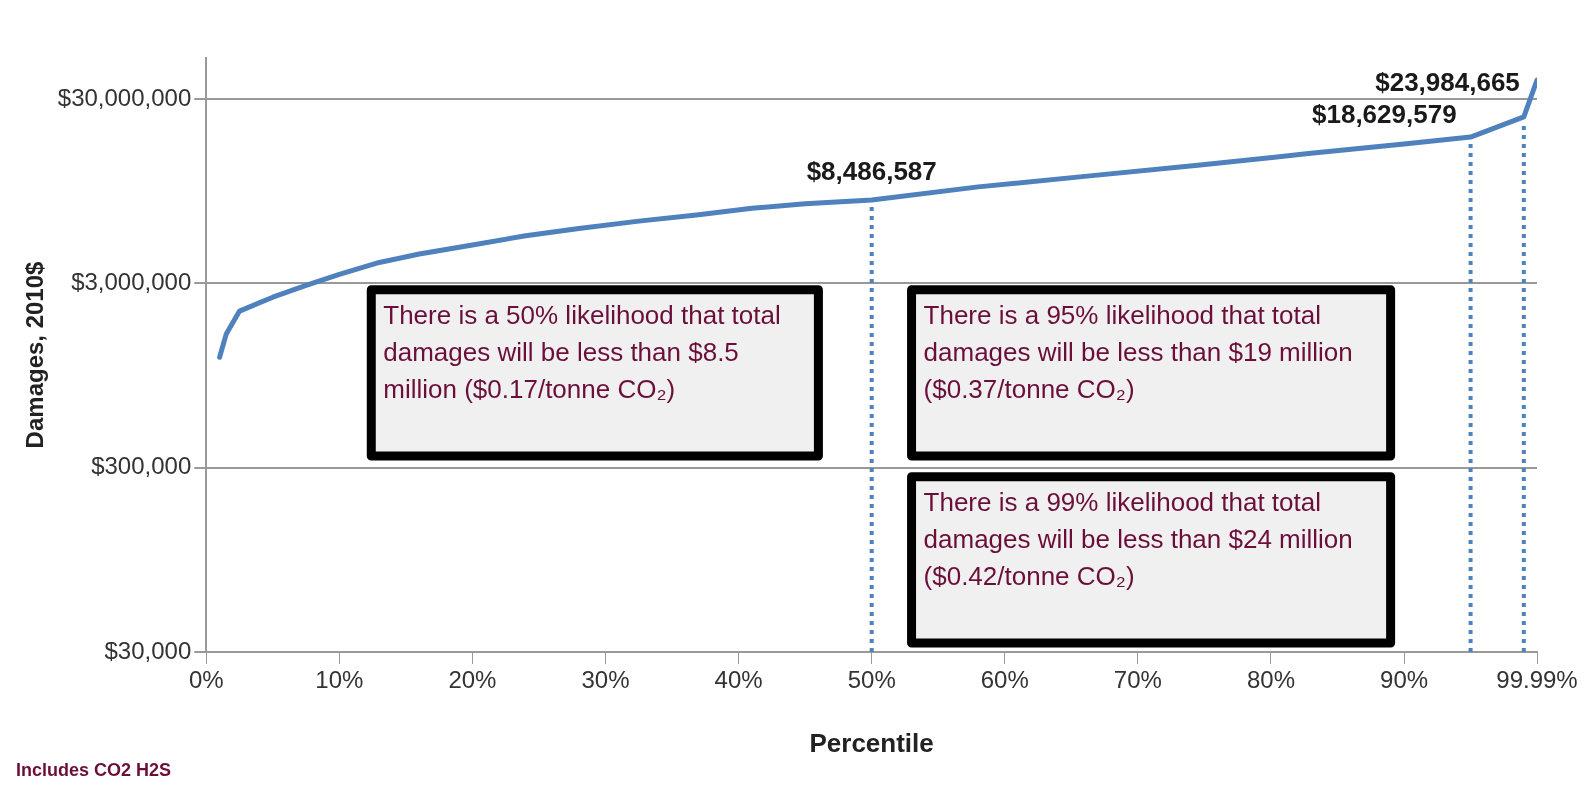  I want to click on annotation: There is a 50% likelihood that total damages will be less than $8.5 million ($0.17/tonne CO₂), so click(582, 351).